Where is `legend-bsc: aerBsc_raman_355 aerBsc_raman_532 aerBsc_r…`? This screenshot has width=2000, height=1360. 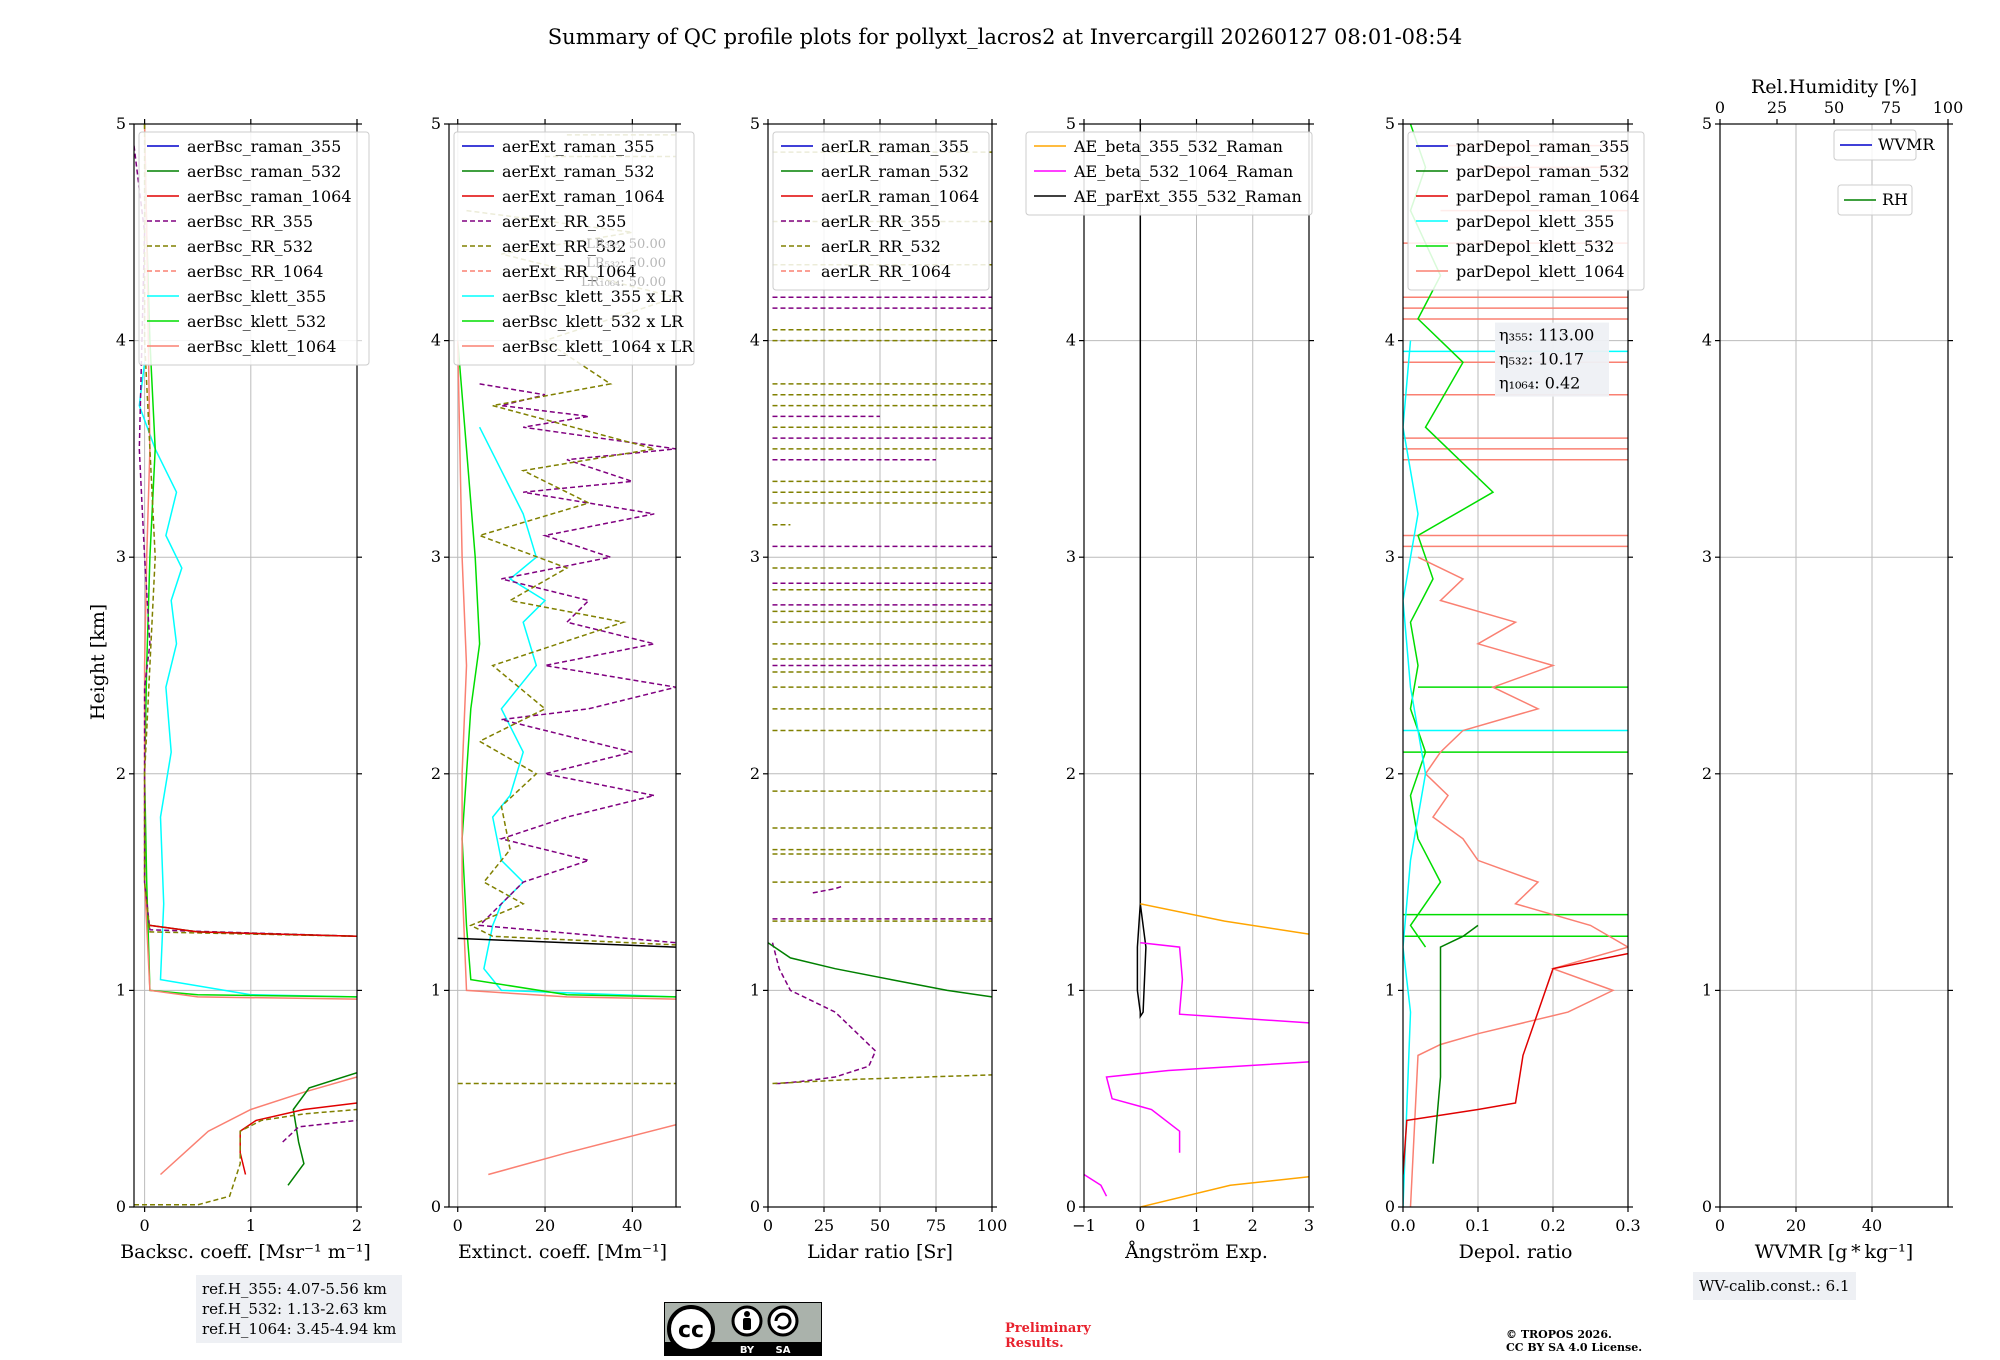 legend-bsc: aerBsc_raman_355 aerBsc_raman_532 aerBsc_r… is located at coordinates (254, 248).